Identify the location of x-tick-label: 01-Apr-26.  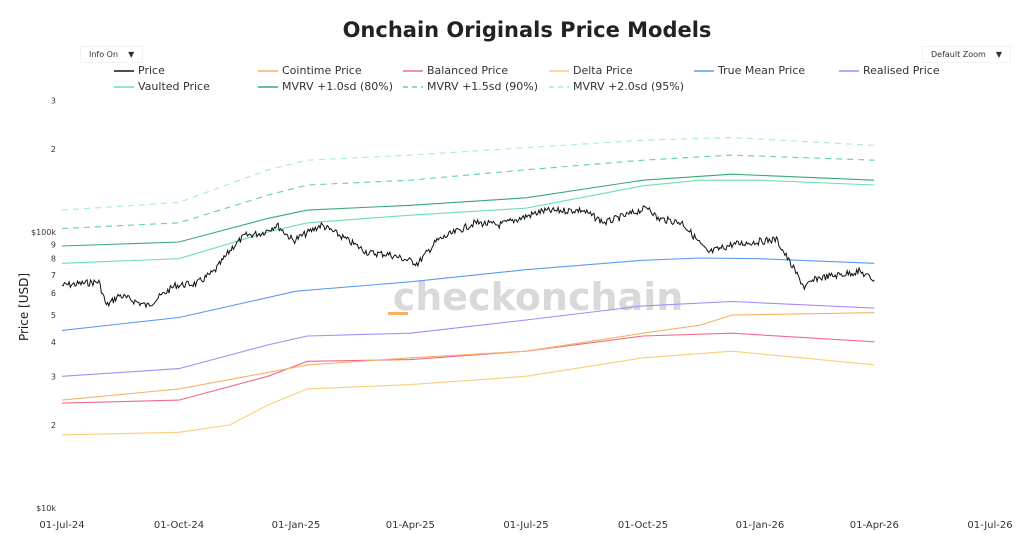
(874, 525).